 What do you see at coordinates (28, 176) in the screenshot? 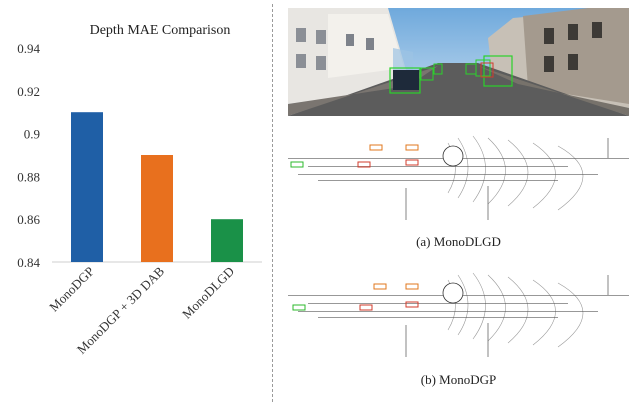
I see `y-tick-label-2: 0.88` at bounding box center [28, 176].